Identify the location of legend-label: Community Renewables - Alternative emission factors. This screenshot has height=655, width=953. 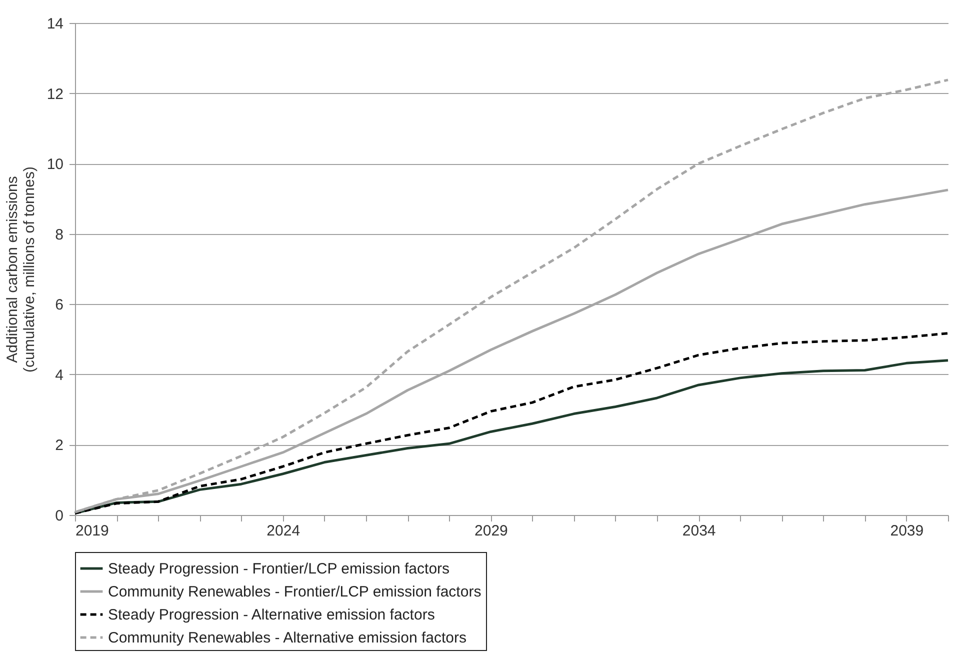
(287, 638).